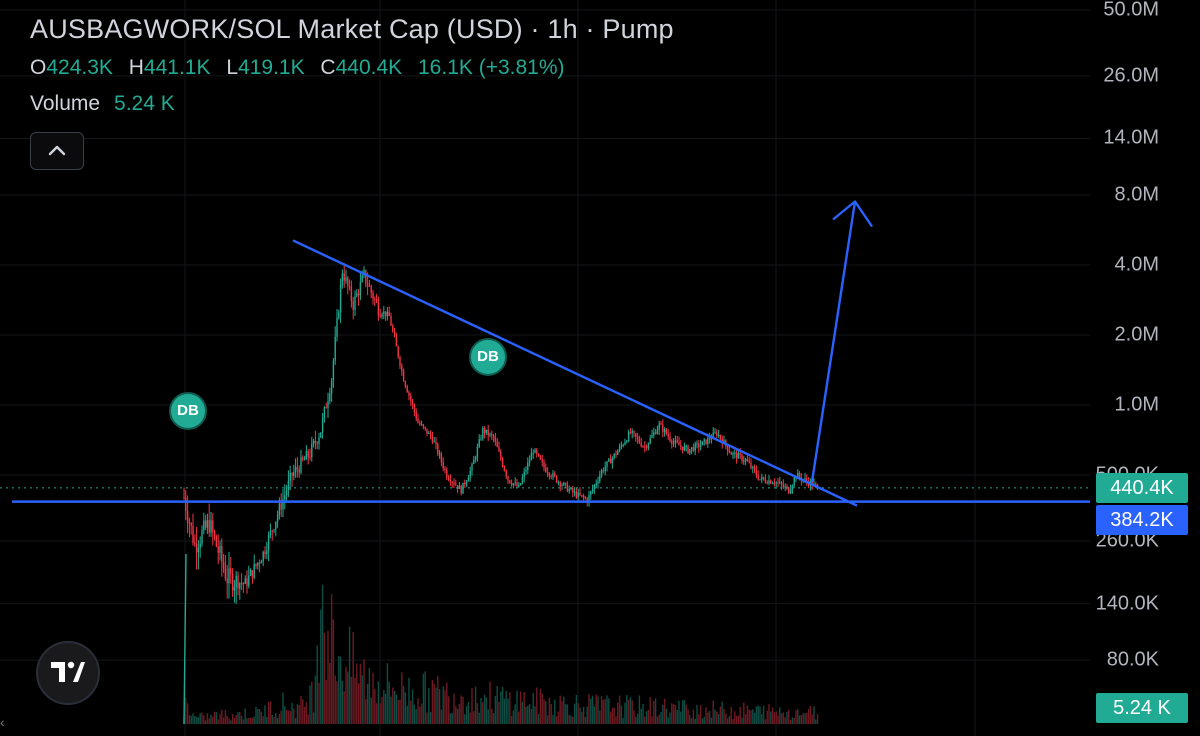 This screenshot has height=736, width=1200. What do you see at coordinates (57, 151) in the screenshot?
I see `collapse-legend-button` at bounding box center [57, 151].